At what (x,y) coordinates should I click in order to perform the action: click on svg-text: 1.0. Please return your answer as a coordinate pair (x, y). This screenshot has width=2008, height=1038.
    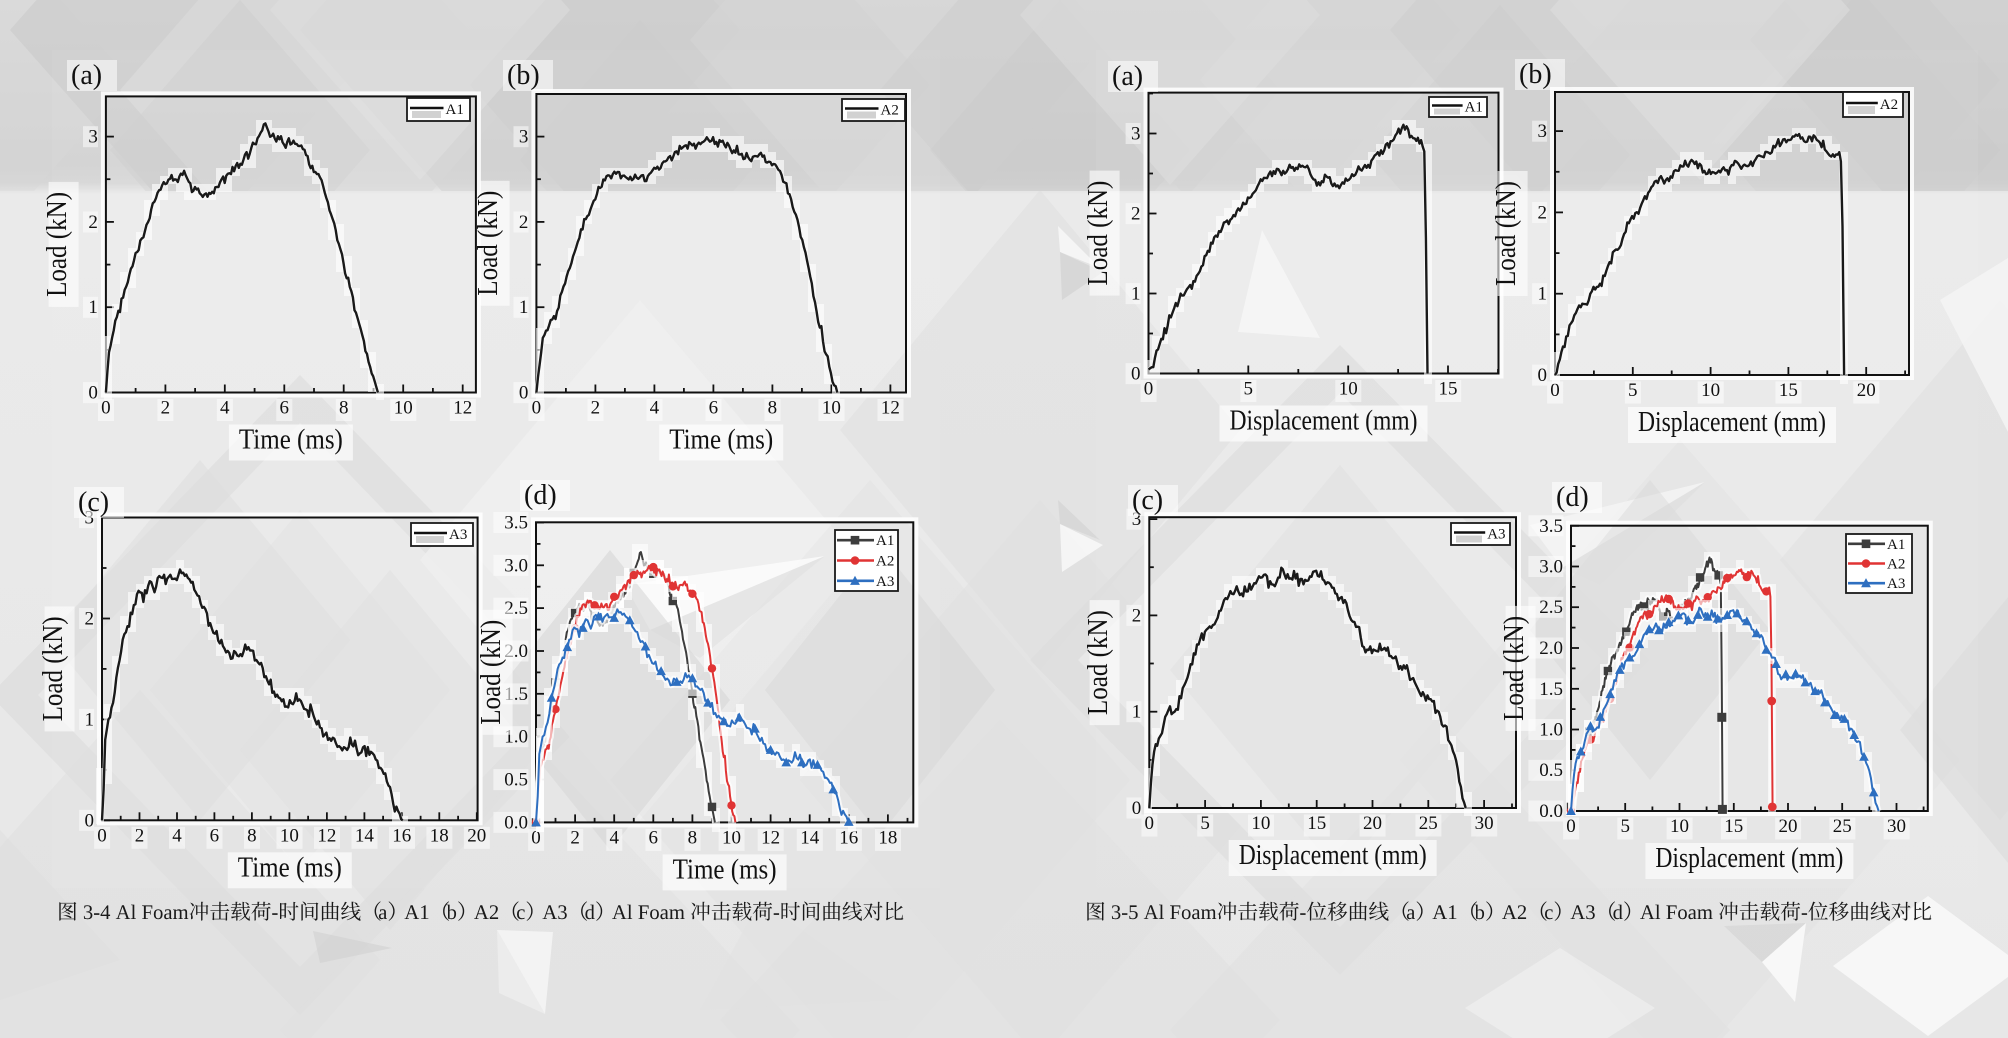
    Looking at the image, I should click on (1551, 730).